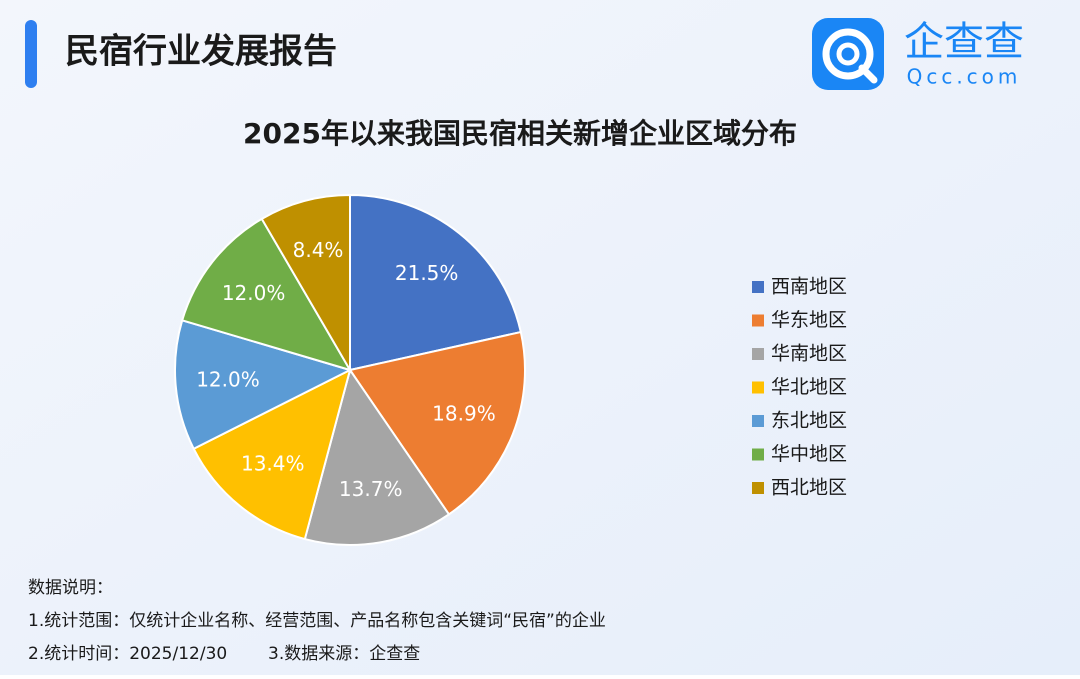 The image size is (1080, 679). What do you see at coordinates (201, 52) in the screenshot?
I see `report-title: 民宿行业发展报告` at bounding box center [201, 52].